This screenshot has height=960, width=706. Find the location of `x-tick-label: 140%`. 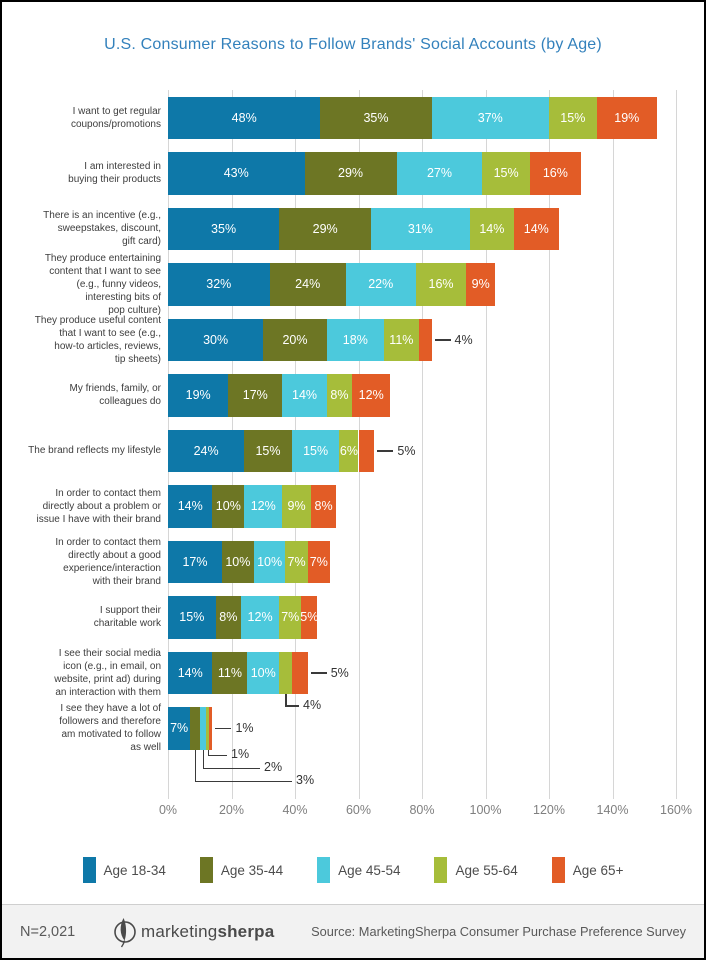

x-tick-label: 140% is located at coordinates (612, 810).